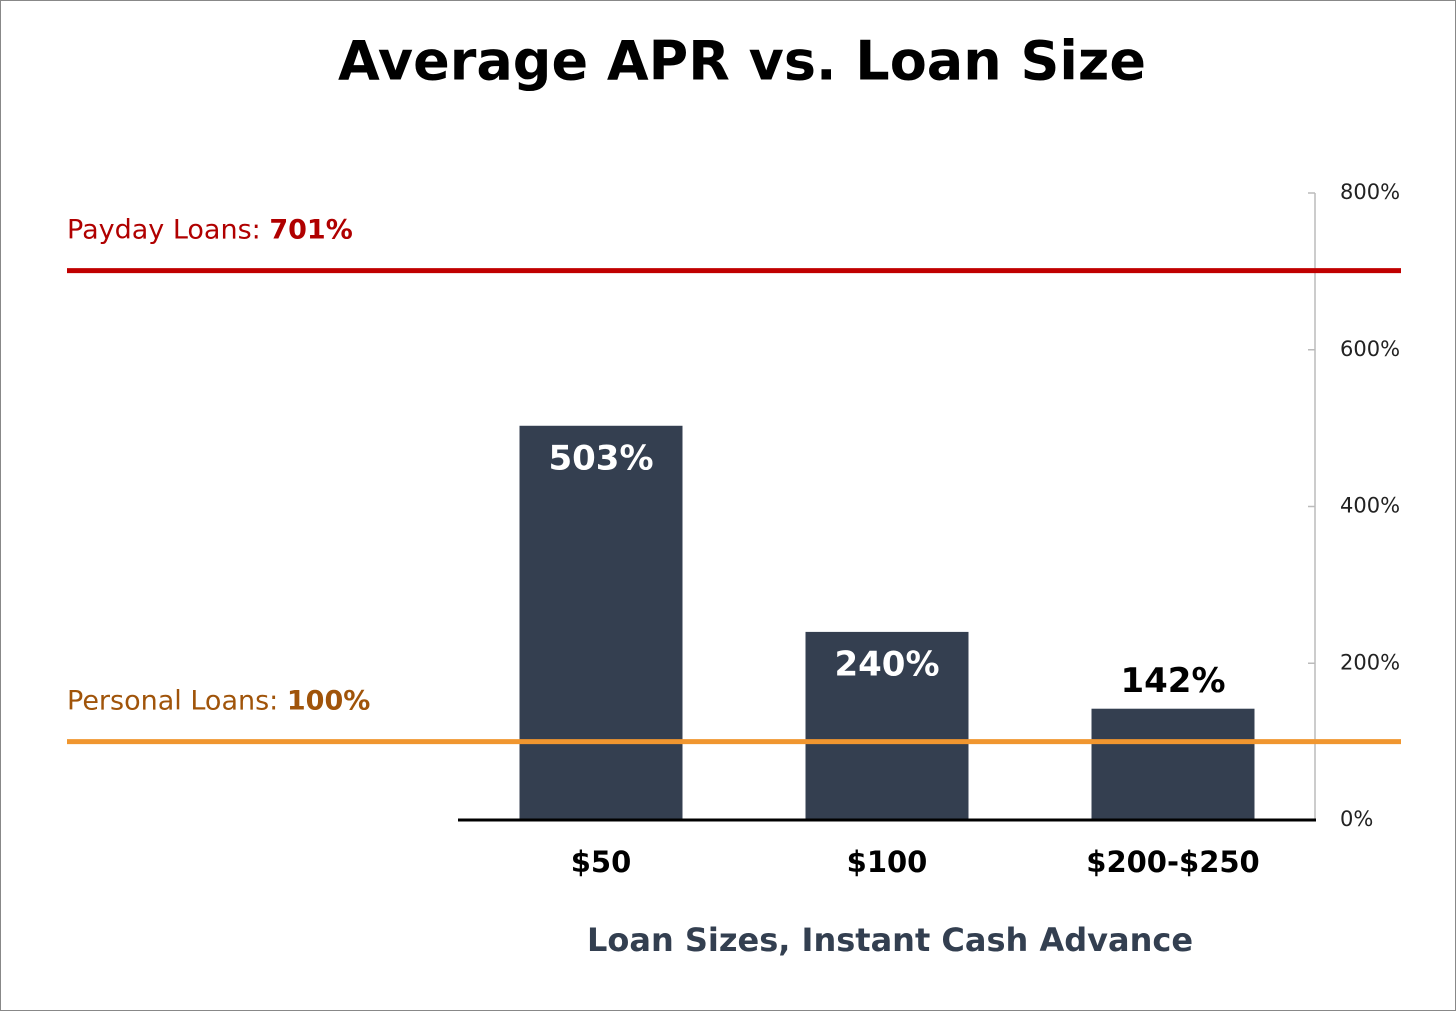  Describe the element at coordinates (886, 664) in the screenshot. I see `value-label: 240%` at that location.